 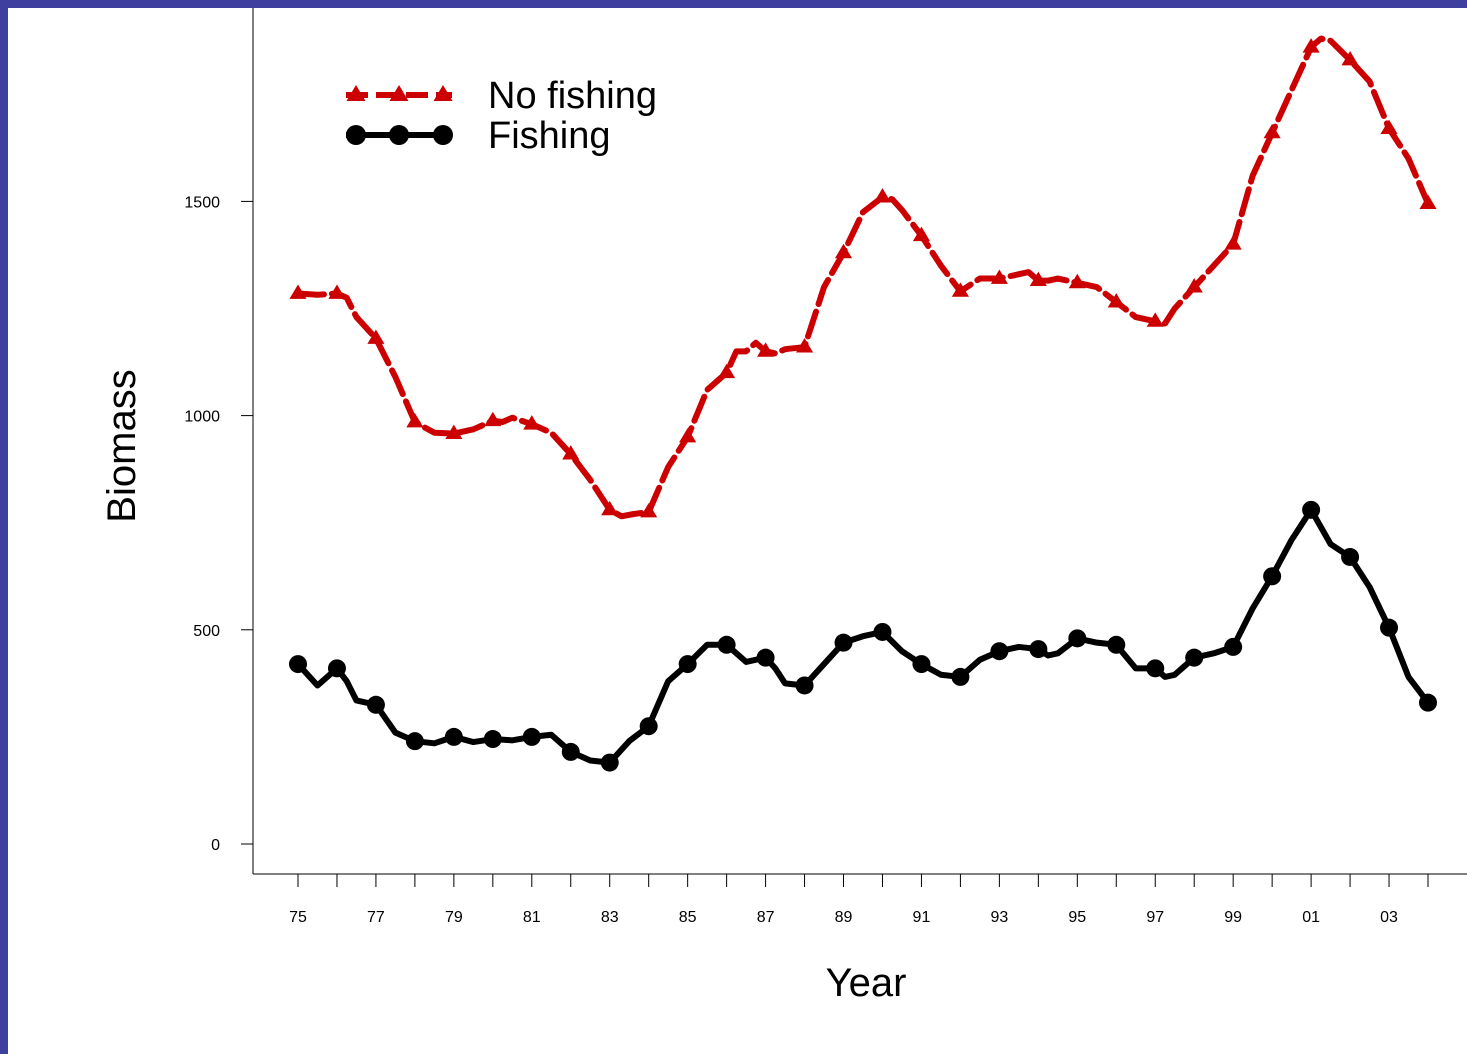 I want to click on y-axis-ticks: 0 500 1000 1500, so click(x=218, y=524).